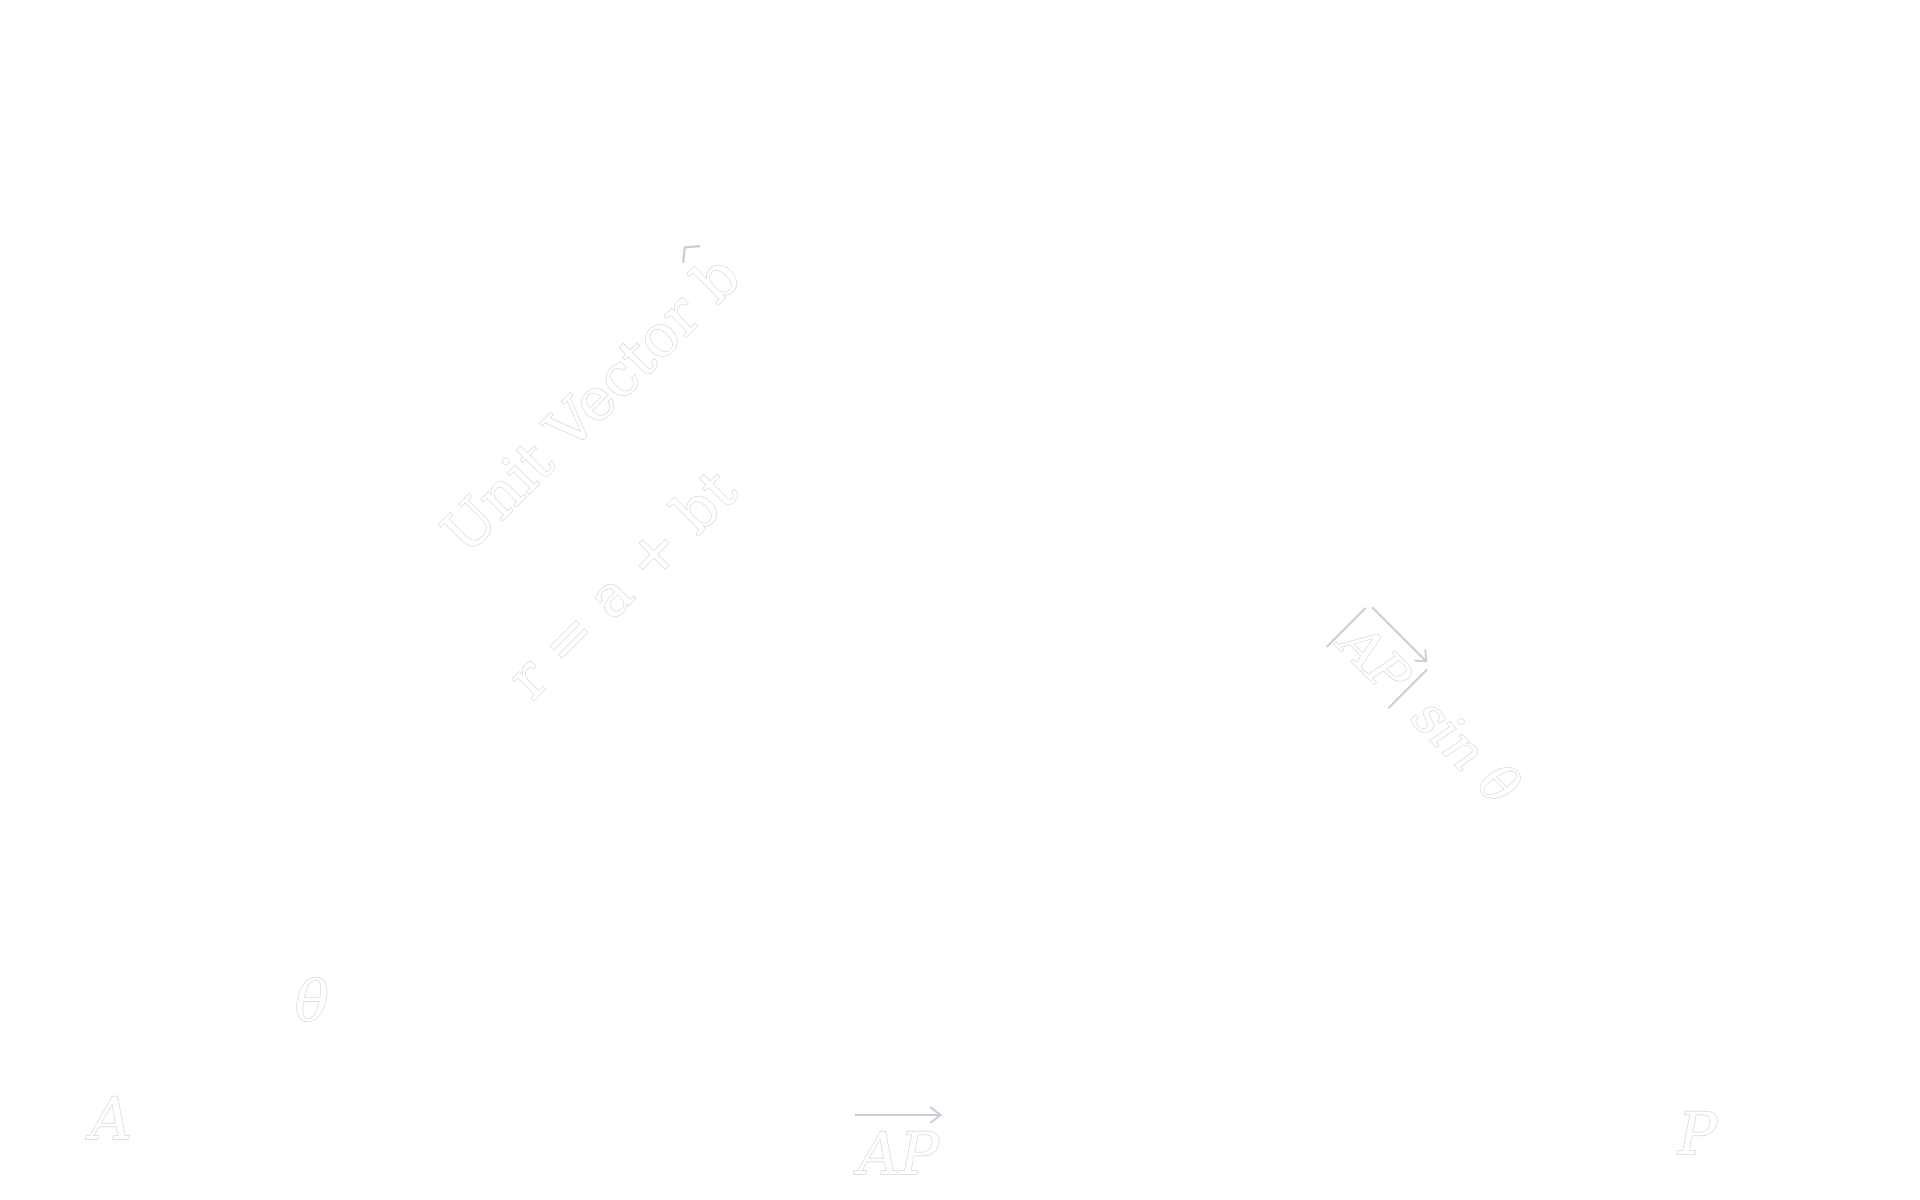 The width and height of the screenshot is (1920, 1200). I want to click on point-p-label: P, so click(1697, 1133).